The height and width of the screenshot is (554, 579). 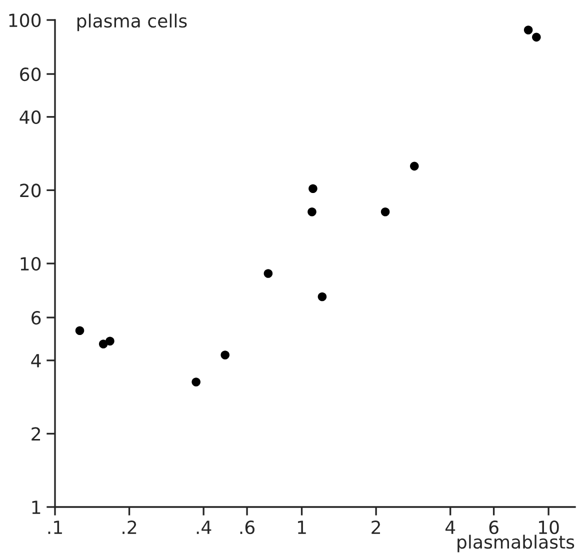 What do you see at coordinates (132, 23) in the screenshot?
I see `y-axis-title: plasma cells` at bounding box center [132, 23].